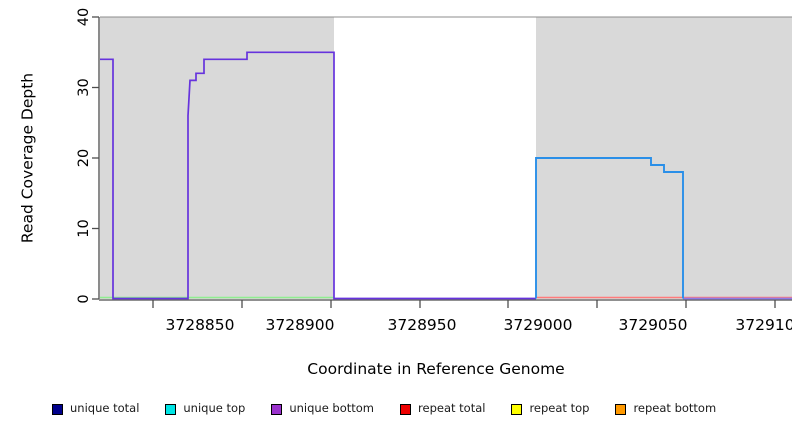 Image resolution: width=792 pixels, height=432 pixels. I want to click on x-tick-label-3729000: 3729000, so click(537, 325).